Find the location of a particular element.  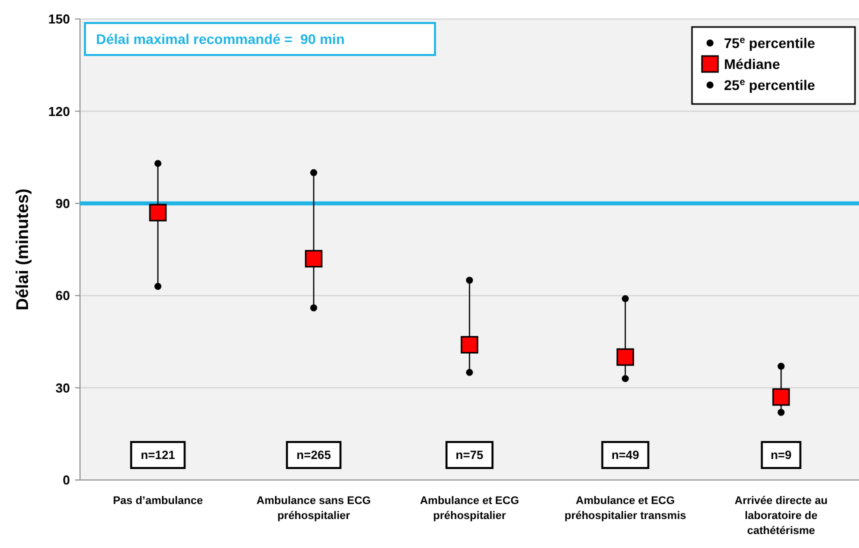

y-tick-label: 30 is located at coordinates (63, 388).